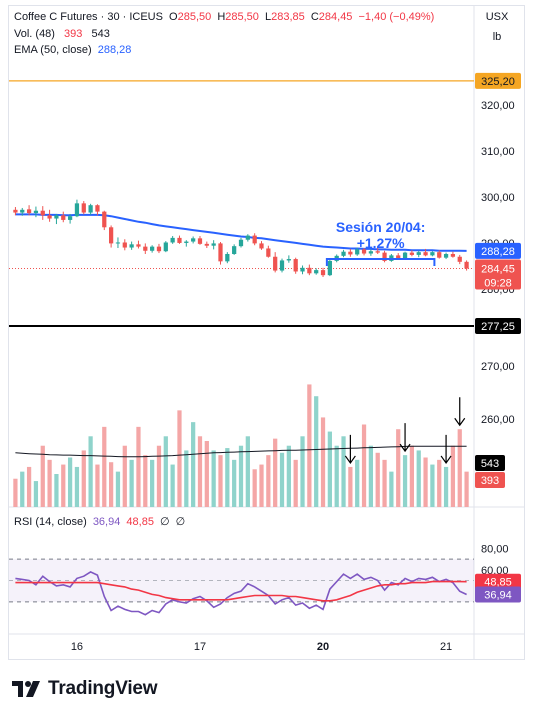  Describe the element at coordinates (460, 412) in the screenshot. I see `volume-arrow` at that location.